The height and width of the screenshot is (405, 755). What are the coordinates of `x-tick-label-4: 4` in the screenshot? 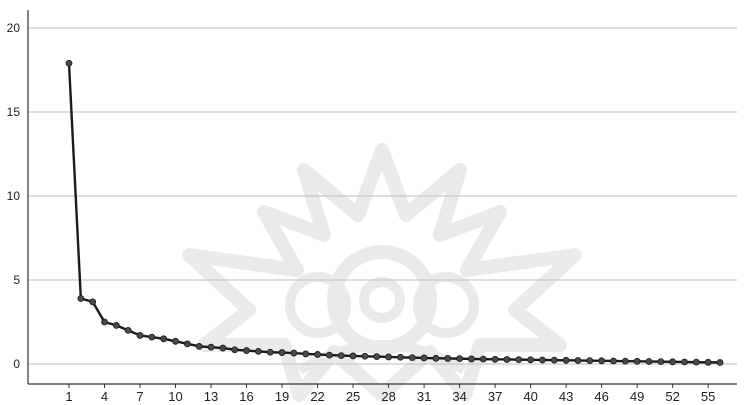 It's located at (104, 396).